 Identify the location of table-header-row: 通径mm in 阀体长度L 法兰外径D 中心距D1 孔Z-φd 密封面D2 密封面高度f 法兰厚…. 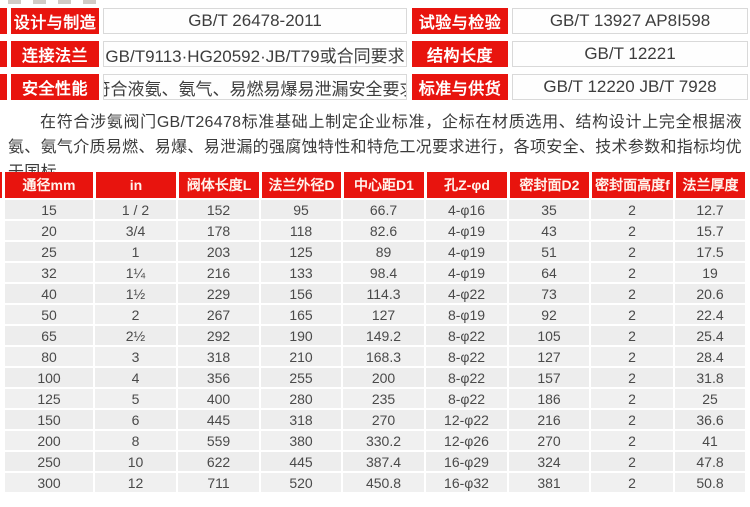
(375, 185).